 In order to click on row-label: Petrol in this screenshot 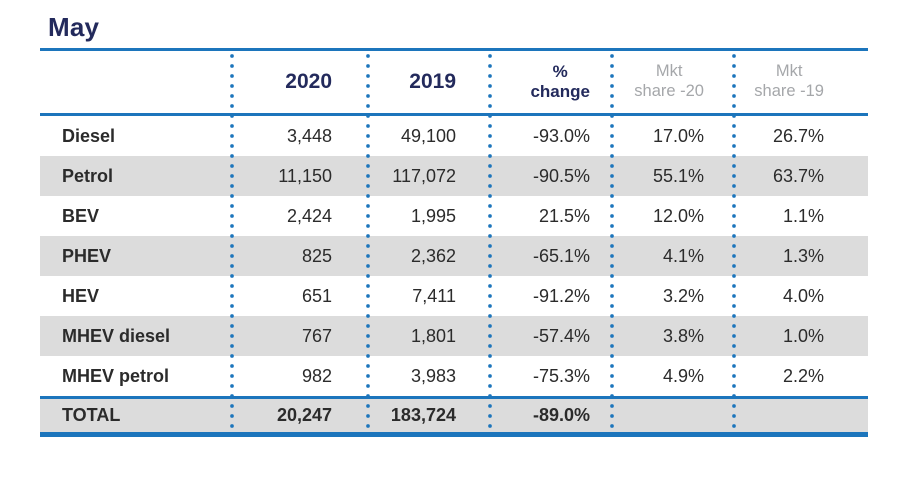, I will do `click(88, 175)`.